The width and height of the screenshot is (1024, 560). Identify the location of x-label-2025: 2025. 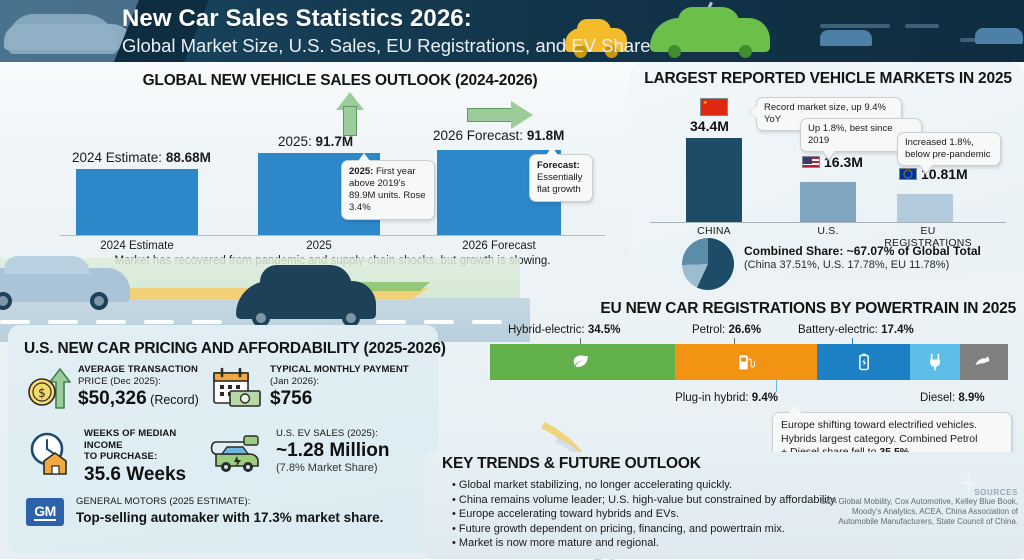
(319, 246).